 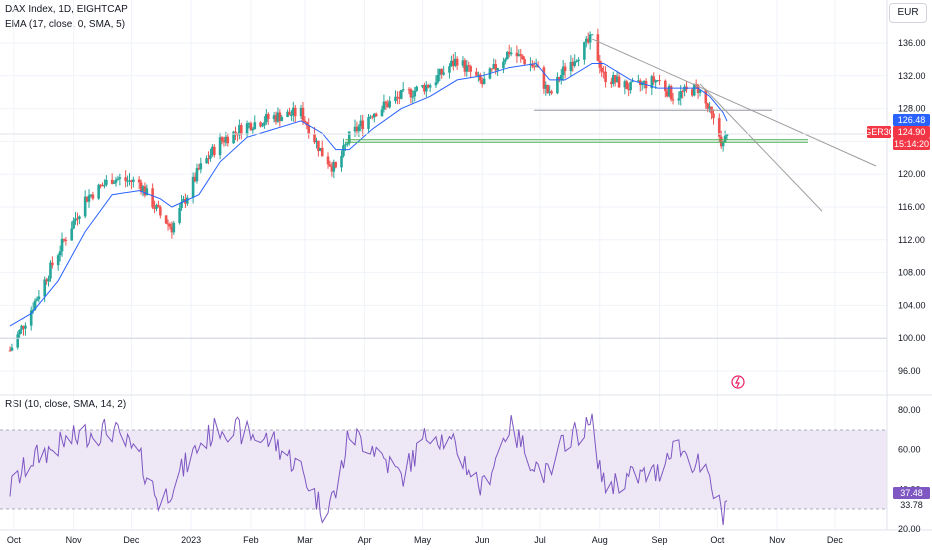 I want to click on rsi-axis-label: 80.00, so click(x=909, y=410).